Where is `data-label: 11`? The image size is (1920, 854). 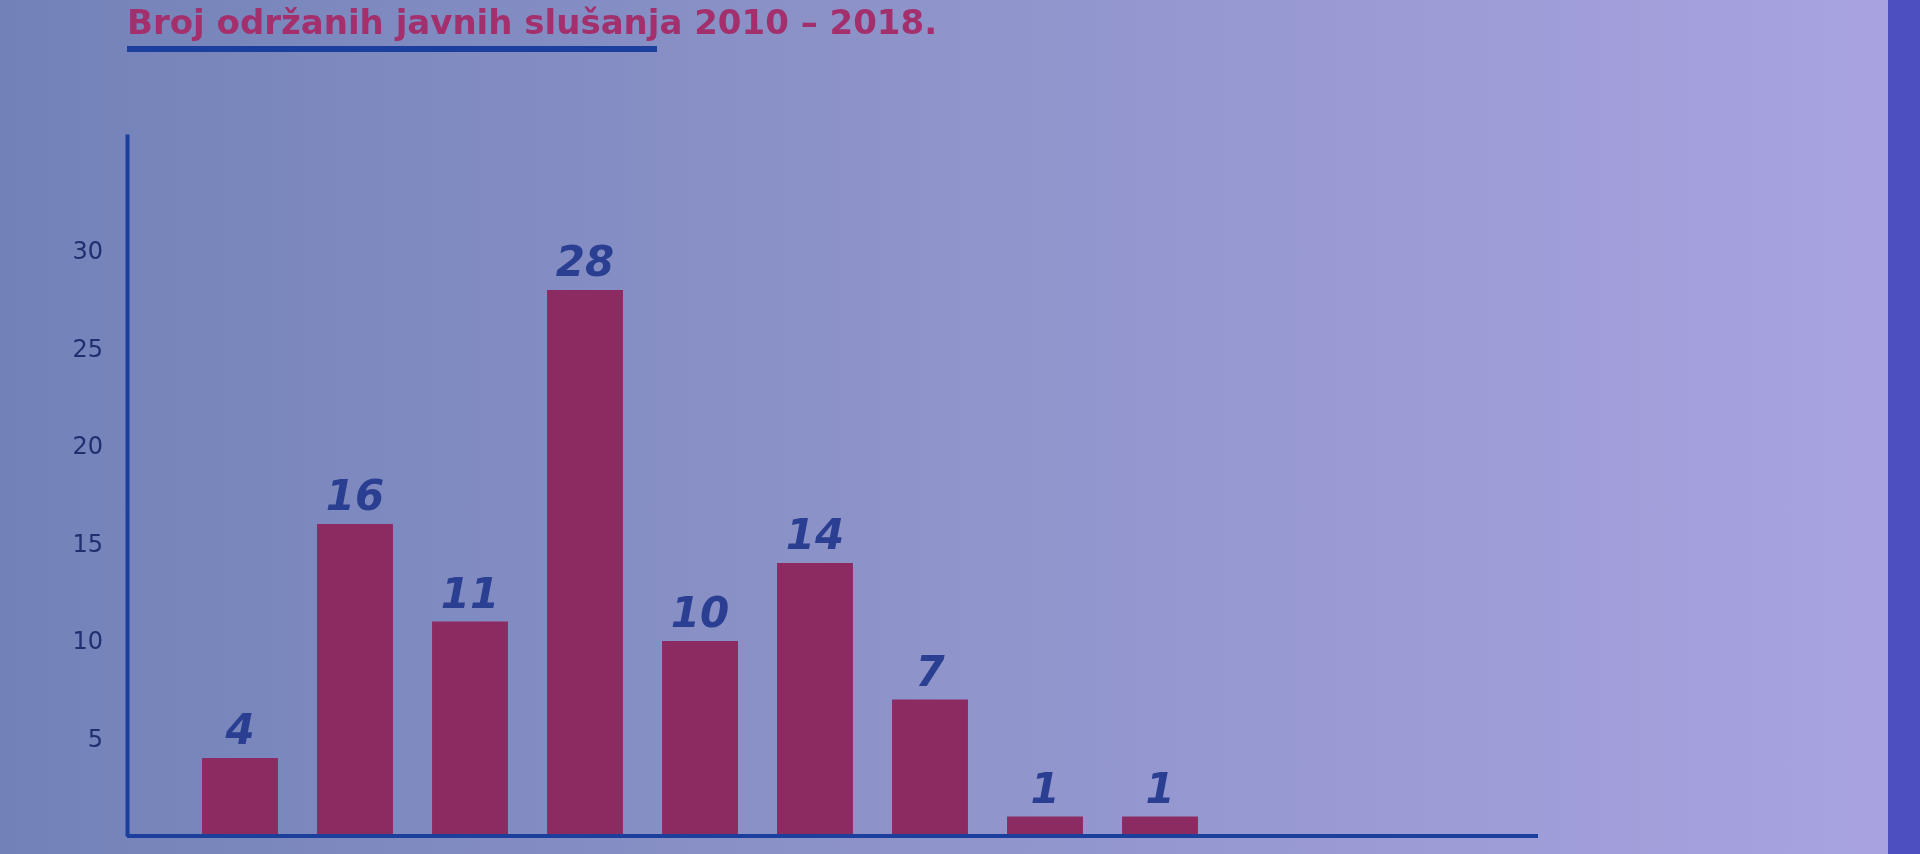
data-label: 11 is located at coordinates (470, 593).